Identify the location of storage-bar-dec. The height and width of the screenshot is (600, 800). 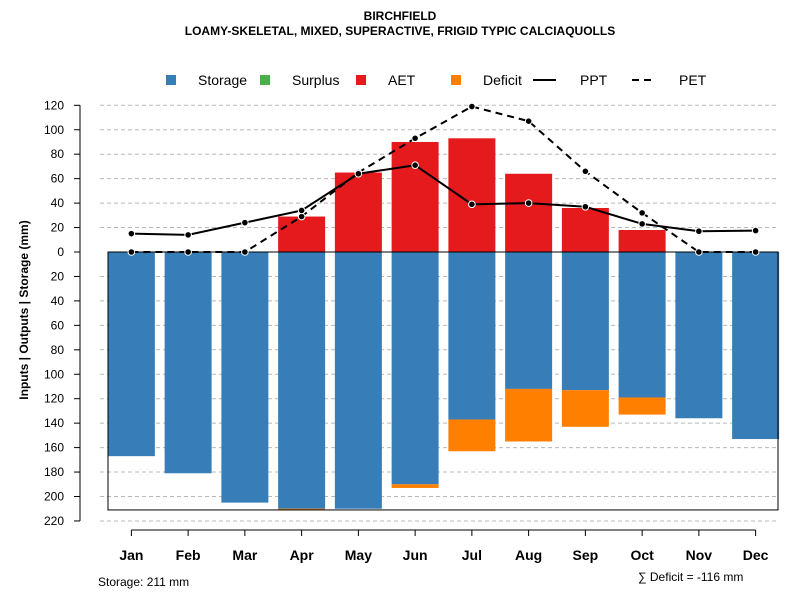
(756, 346).